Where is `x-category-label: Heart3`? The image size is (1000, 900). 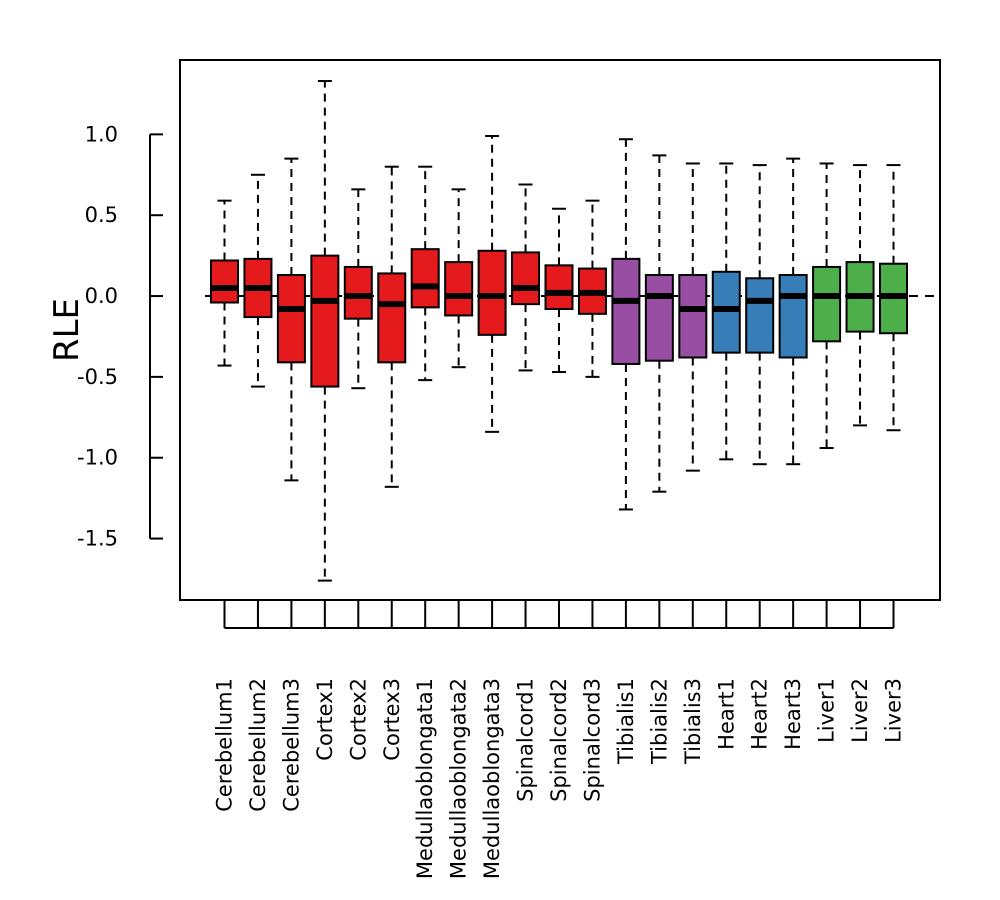
x-category-label: Heart3 is located at coordinates (793, 714).